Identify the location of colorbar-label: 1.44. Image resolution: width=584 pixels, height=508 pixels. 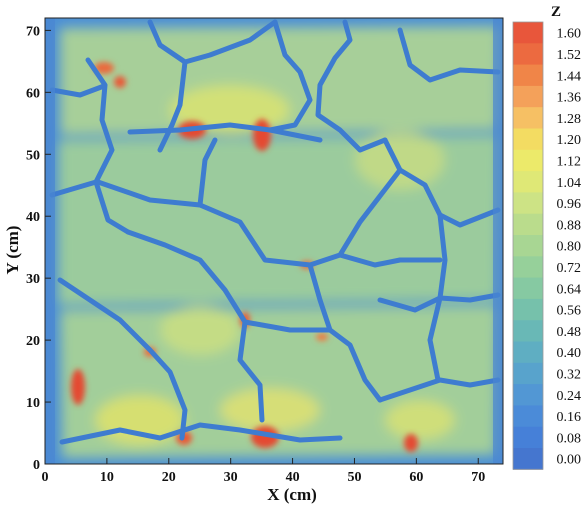
(569, 76).